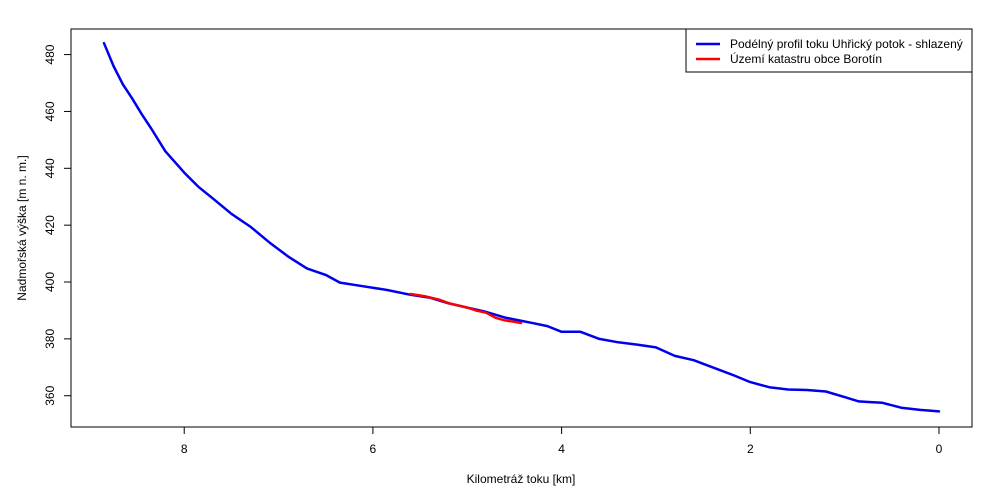  What do you see at coordinates (57, 225) in the screenshot?
I see `y-axis: 360 380 400 420 440 460 480` at bounding box center [57, 225].